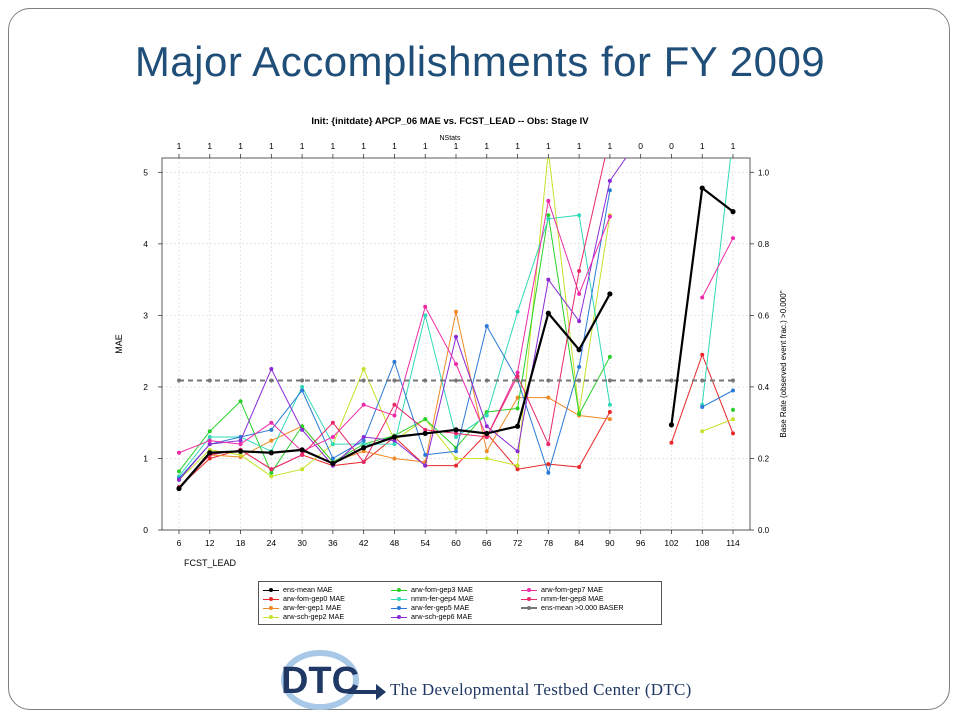  What do you see at coordinates (304, 598) in the screenshot?
I see `legend-item: arw-fom-gep0 MAE` at bounding box center [304, 598].